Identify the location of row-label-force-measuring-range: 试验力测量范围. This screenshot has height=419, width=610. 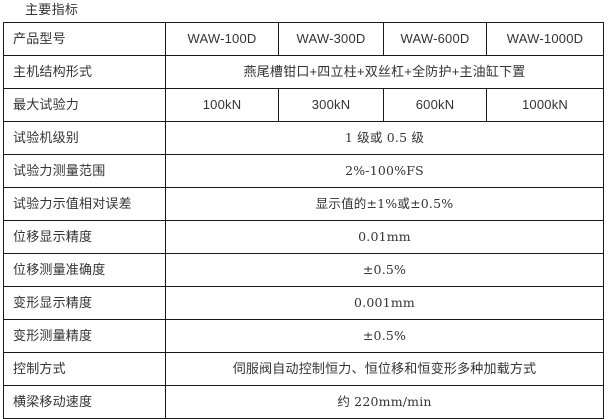
(84, 171).